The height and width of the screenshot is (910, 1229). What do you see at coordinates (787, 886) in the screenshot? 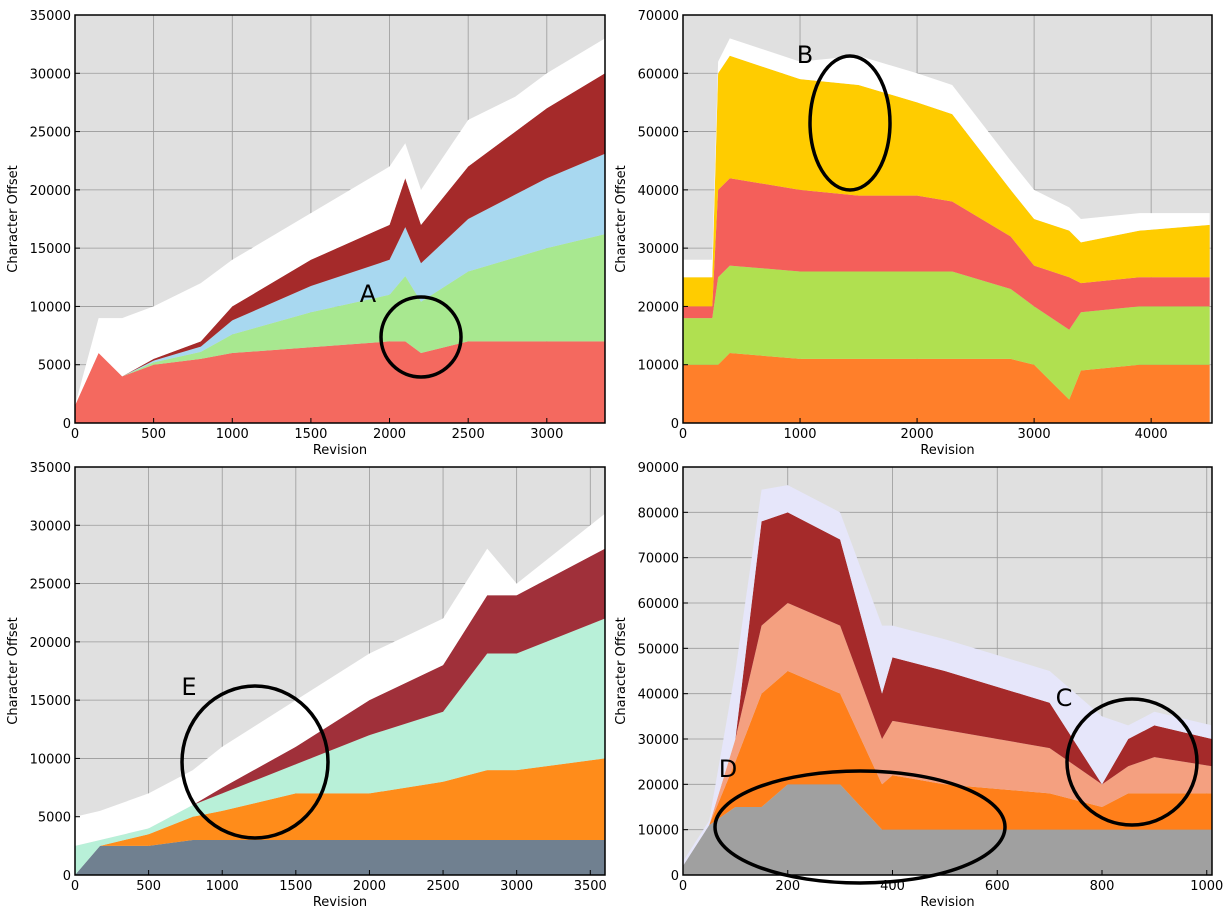
I see `x-tick-label: 200` at bounding box center [787, 886].